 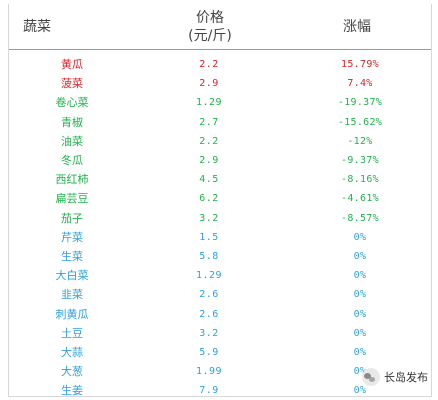 I want to click on vegetable-name: 茄子, so click(x=72, y=218).